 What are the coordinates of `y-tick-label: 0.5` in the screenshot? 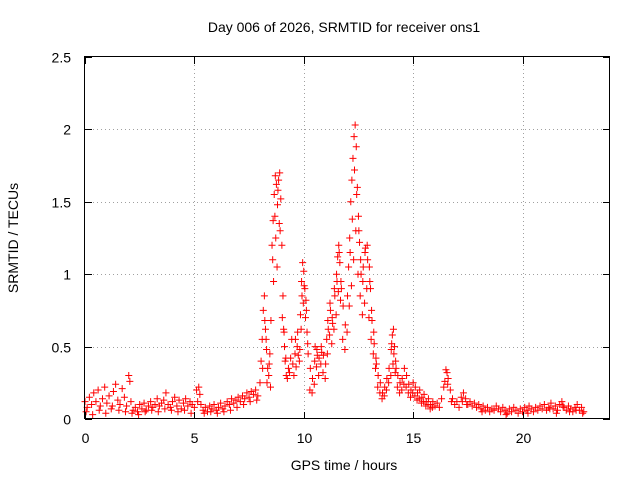 It's located at (62, 348).